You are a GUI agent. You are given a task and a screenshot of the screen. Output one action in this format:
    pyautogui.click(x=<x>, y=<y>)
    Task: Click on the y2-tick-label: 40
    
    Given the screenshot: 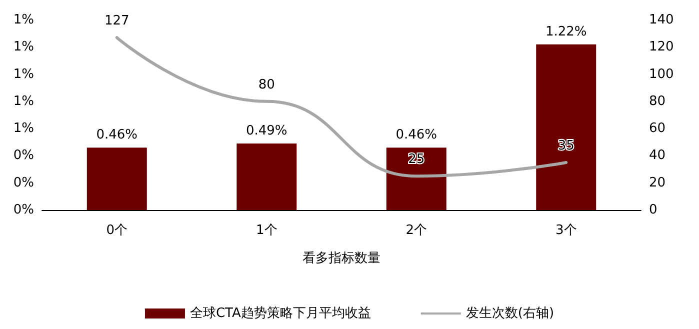 What is the action you would take?
    pyautogui.click(x=657, y=156)
    